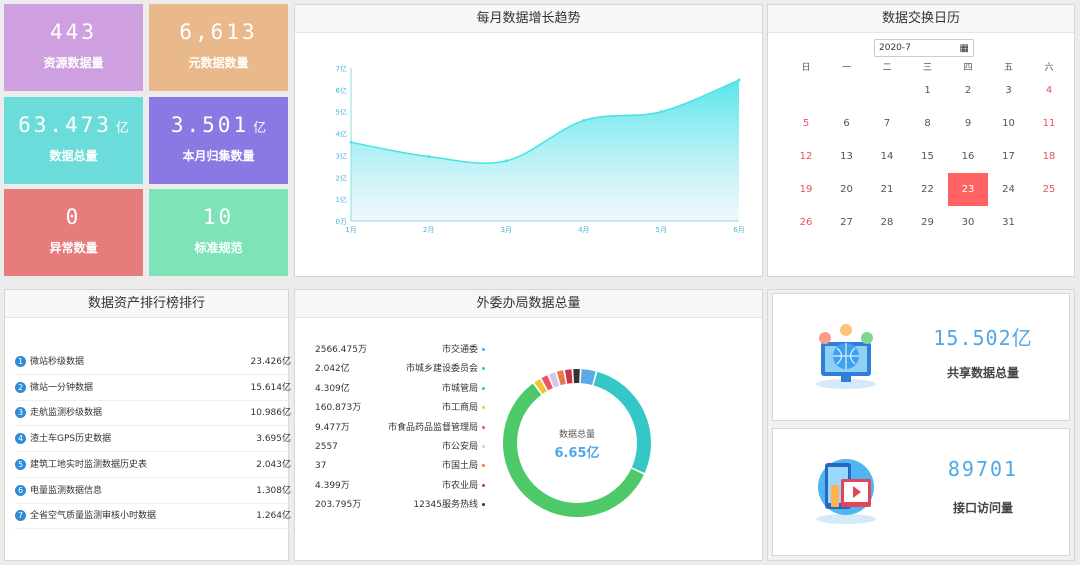 This screenshot has width=1080, height=565. Describe the element at coordinates (89, 464) in the screenshot. I see `ranking-name: 建筑工地实时监测数据历史表` at that location.